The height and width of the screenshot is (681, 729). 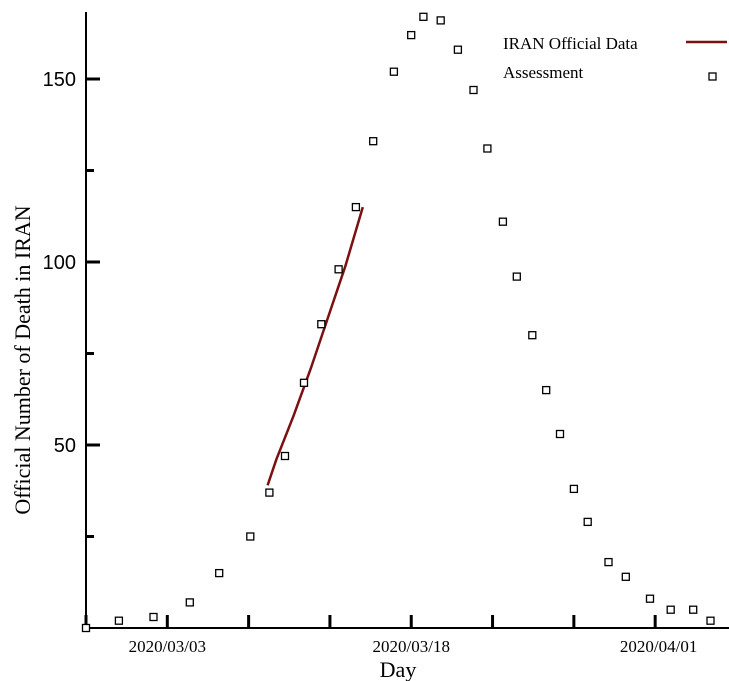 I want to click on official-data-line, so click(x=315, y=346).